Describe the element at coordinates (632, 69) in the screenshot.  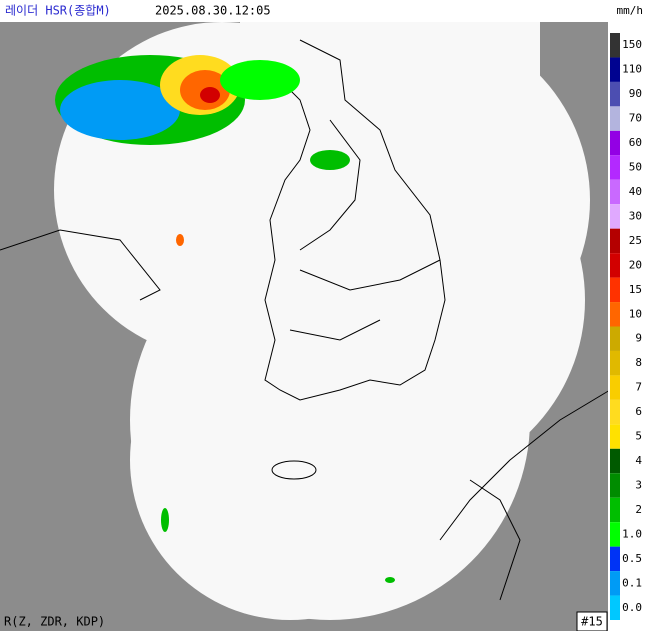
I see `legend-label: 110` at that location.